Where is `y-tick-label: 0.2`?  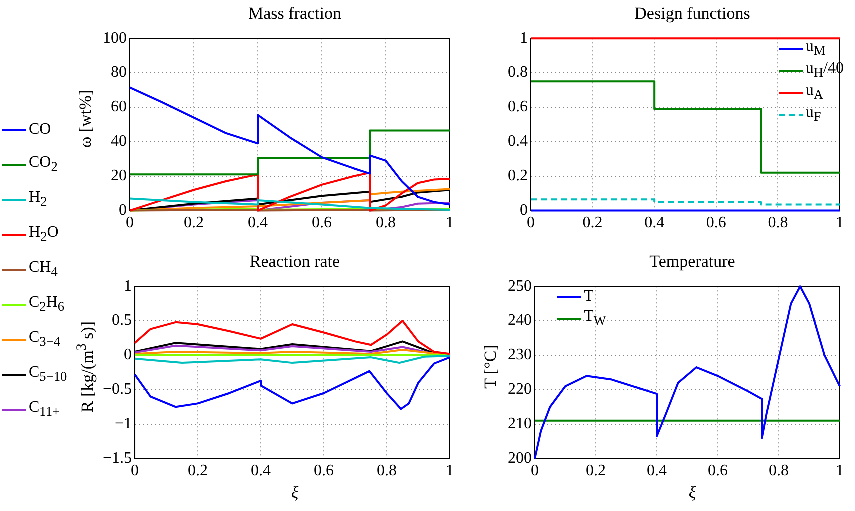
y-tick-label: 0.2 is located at coordinates (518, 176).